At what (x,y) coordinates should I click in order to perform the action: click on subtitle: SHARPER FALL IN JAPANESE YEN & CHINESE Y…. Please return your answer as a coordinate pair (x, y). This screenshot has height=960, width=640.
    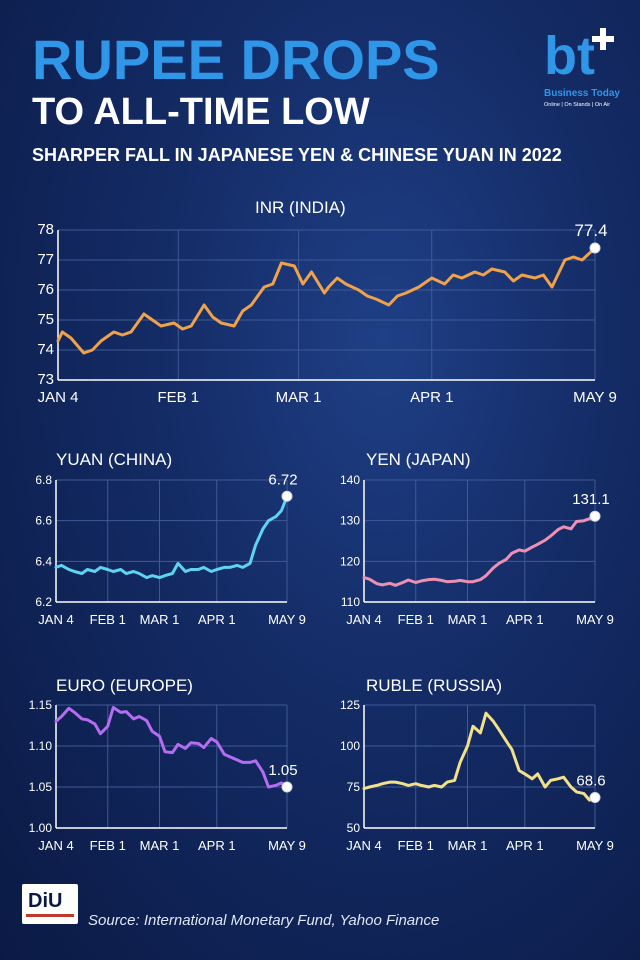
    Looking at the image, I should click on (297, 155).